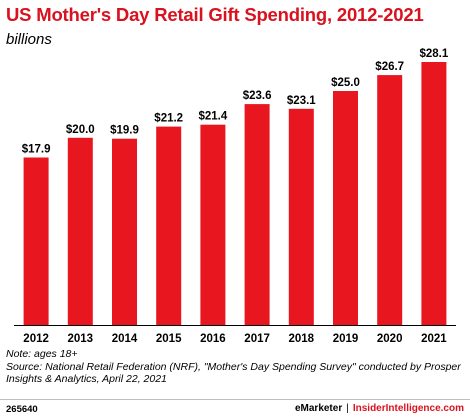 Image resolution: width=470 pixels, height=420 pixels. Describe the element at coordinates (169, 225) in the screenshot. I see `bar-2015` at that location.